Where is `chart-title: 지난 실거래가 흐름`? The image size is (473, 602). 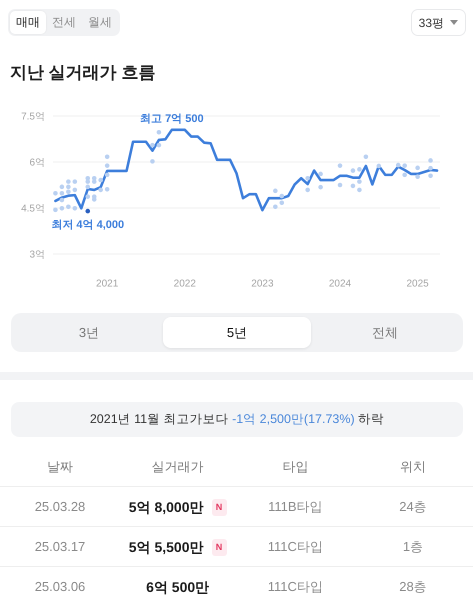 chart-title: 지난 실거래가 흐름 is located at coordinates (83, 73).